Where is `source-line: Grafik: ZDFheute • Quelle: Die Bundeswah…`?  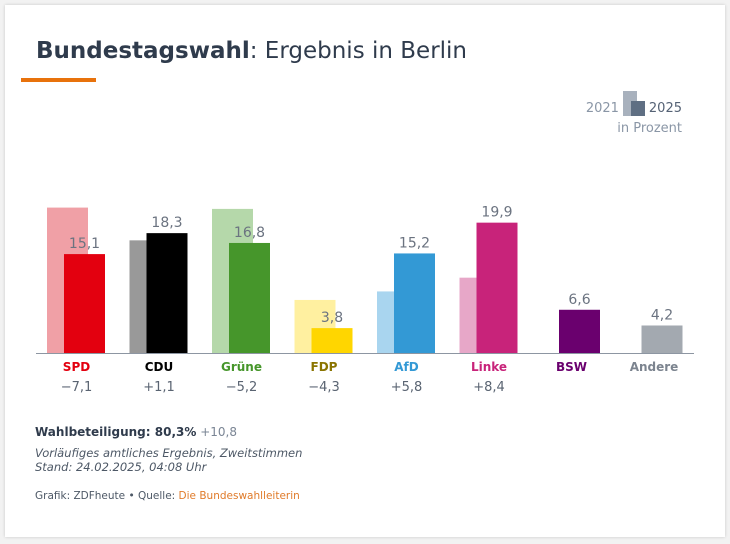 source-line: Grafik: ZDFheute • Quelle: Die Bundeswah… is located at coordinates (168, 496).